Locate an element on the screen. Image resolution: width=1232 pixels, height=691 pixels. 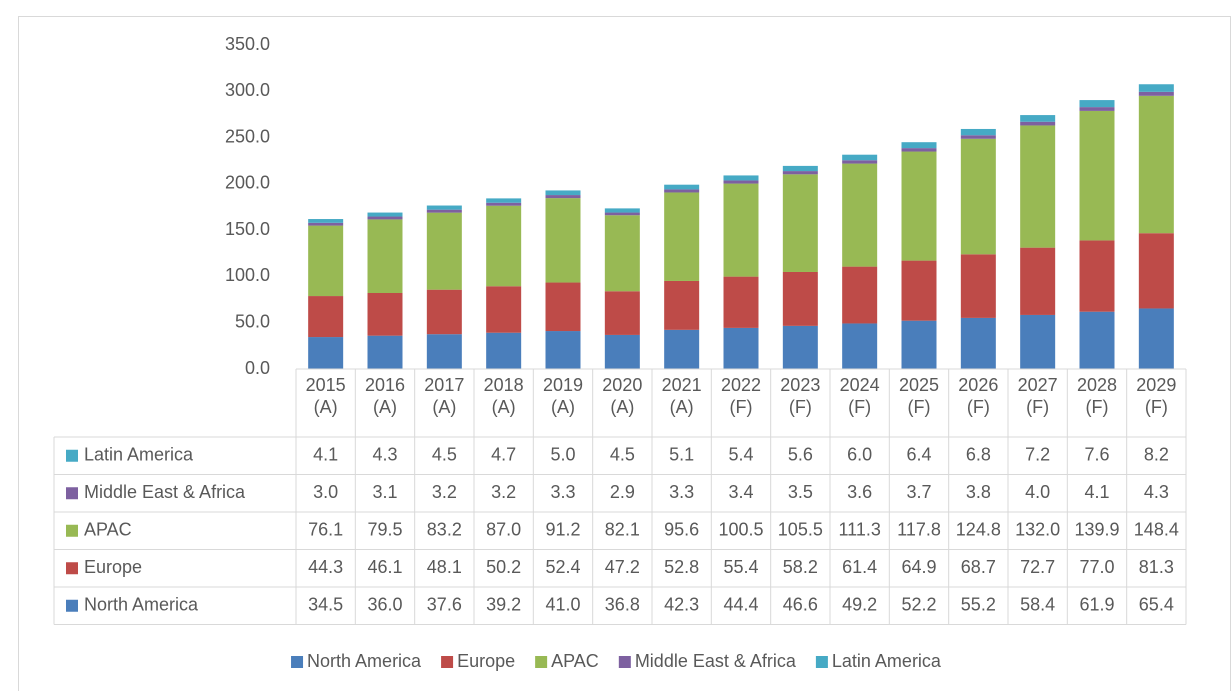
table-cell: 77.0 is located at coordinates (1096, 567).